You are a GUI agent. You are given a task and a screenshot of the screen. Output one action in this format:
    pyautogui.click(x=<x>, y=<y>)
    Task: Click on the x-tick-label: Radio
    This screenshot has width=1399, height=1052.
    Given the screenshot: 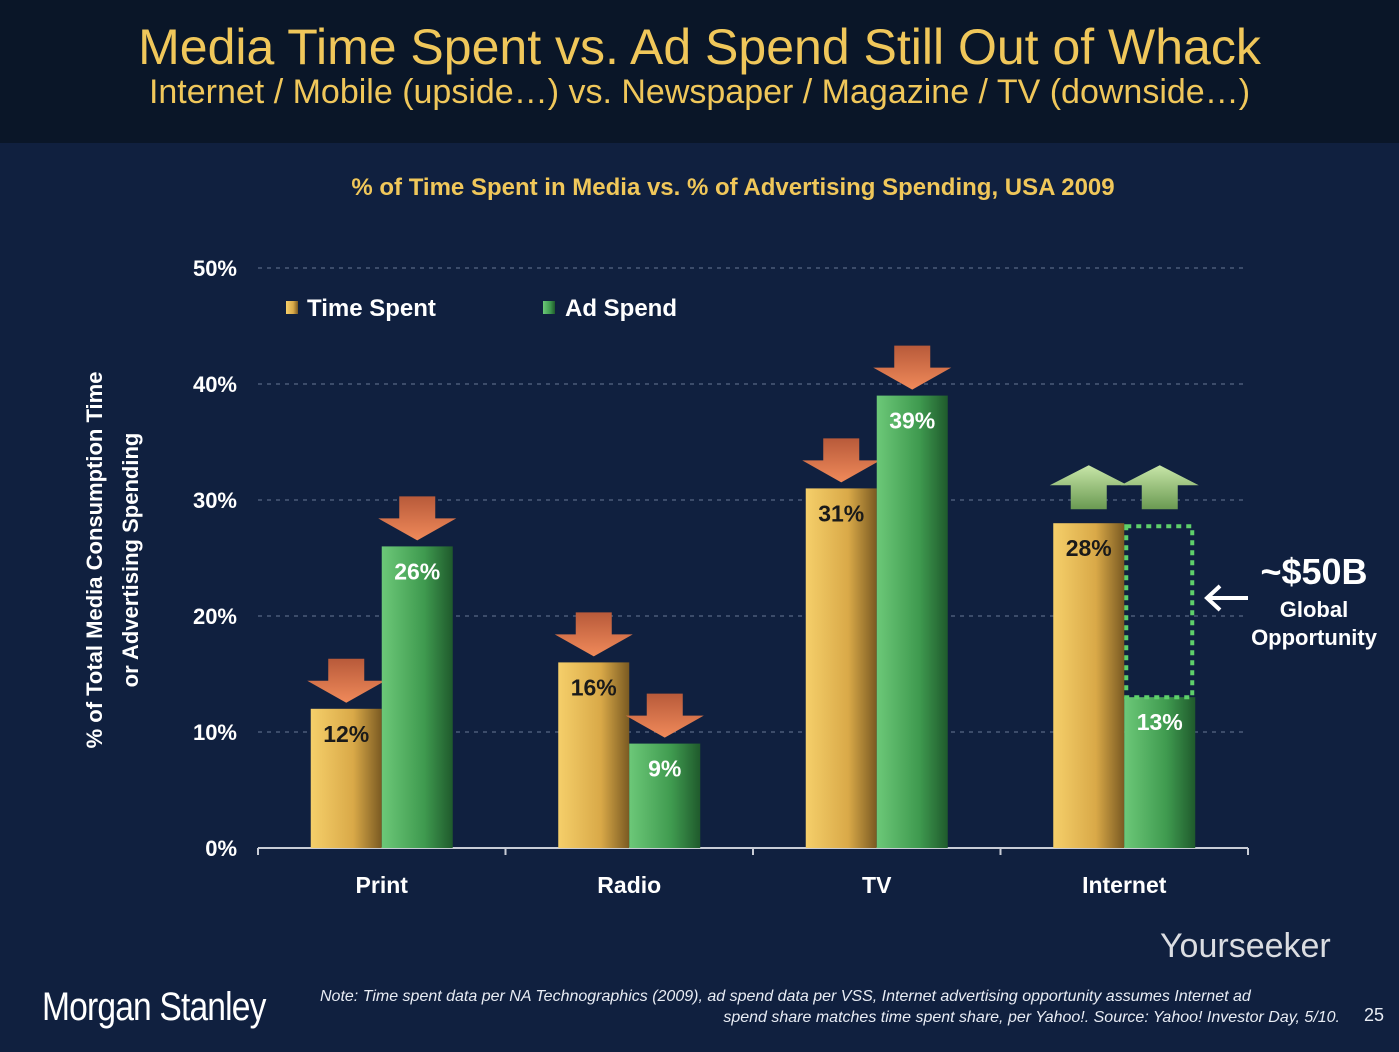 What is the action you would take?
    pyautogui.click(x=629, y=885)
    